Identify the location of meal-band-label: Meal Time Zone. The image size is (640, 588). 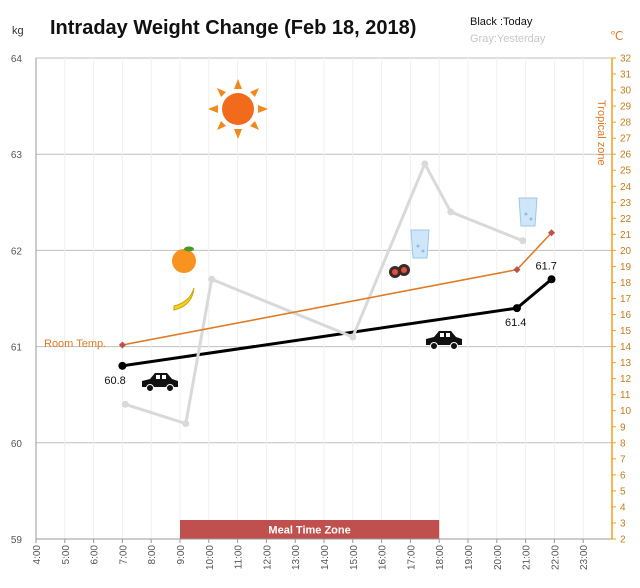
(309, 531).